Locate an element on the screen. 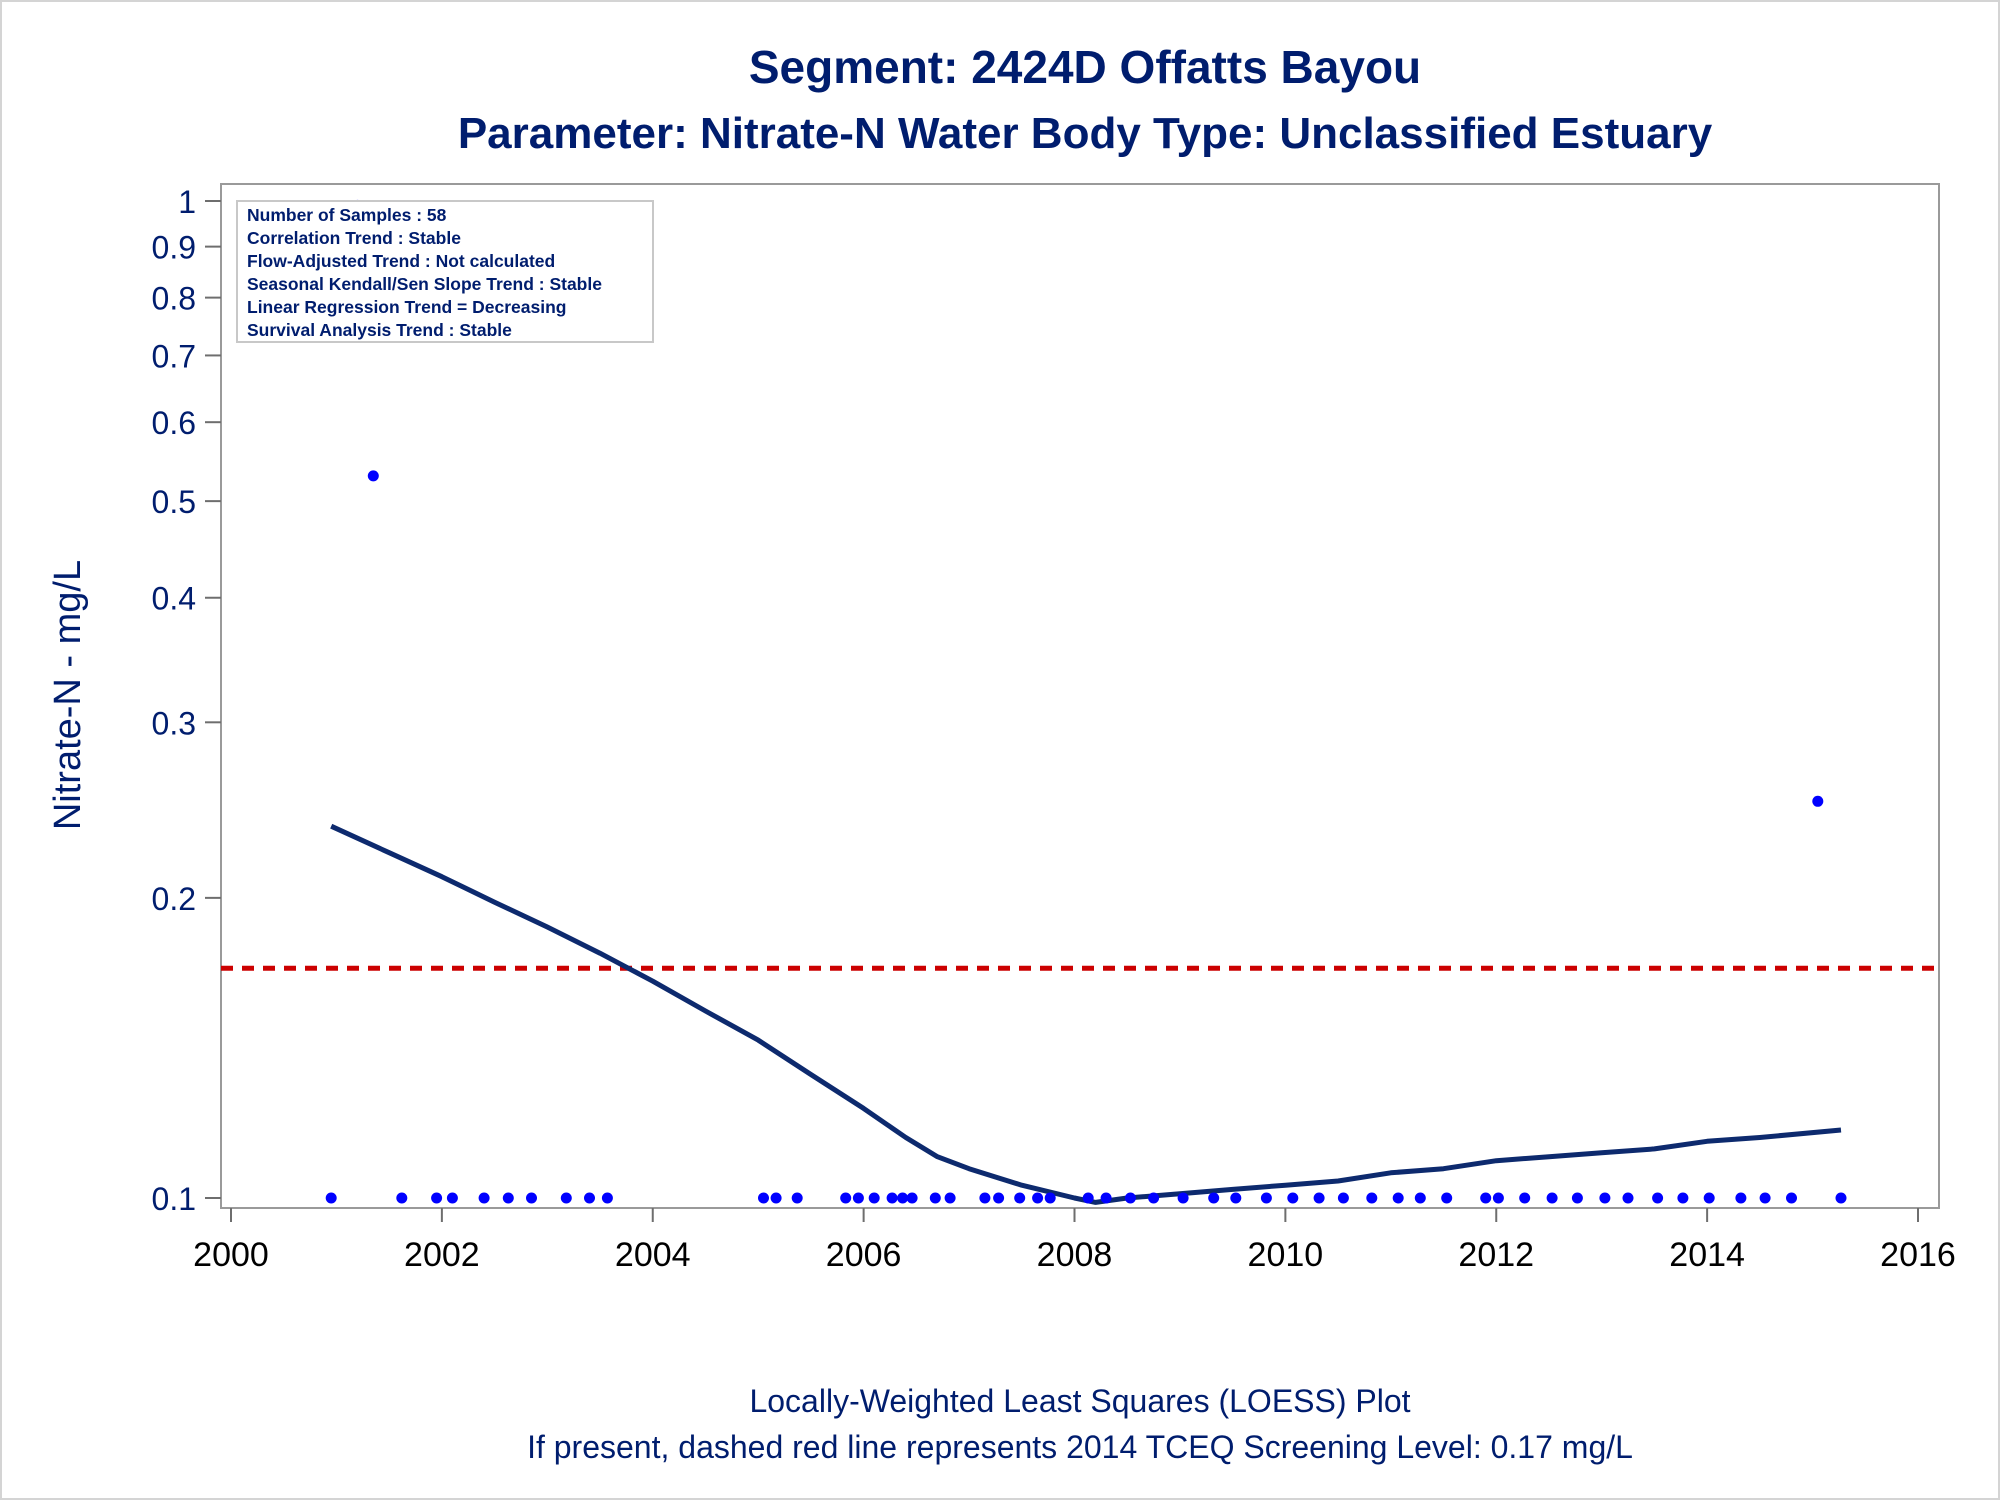 Image resolution: width=2000 pixels, height=1500 pixels. stat-linear-regression-trend: Linear Regression Trend = Decreasing is located at coordinates (407, 307).